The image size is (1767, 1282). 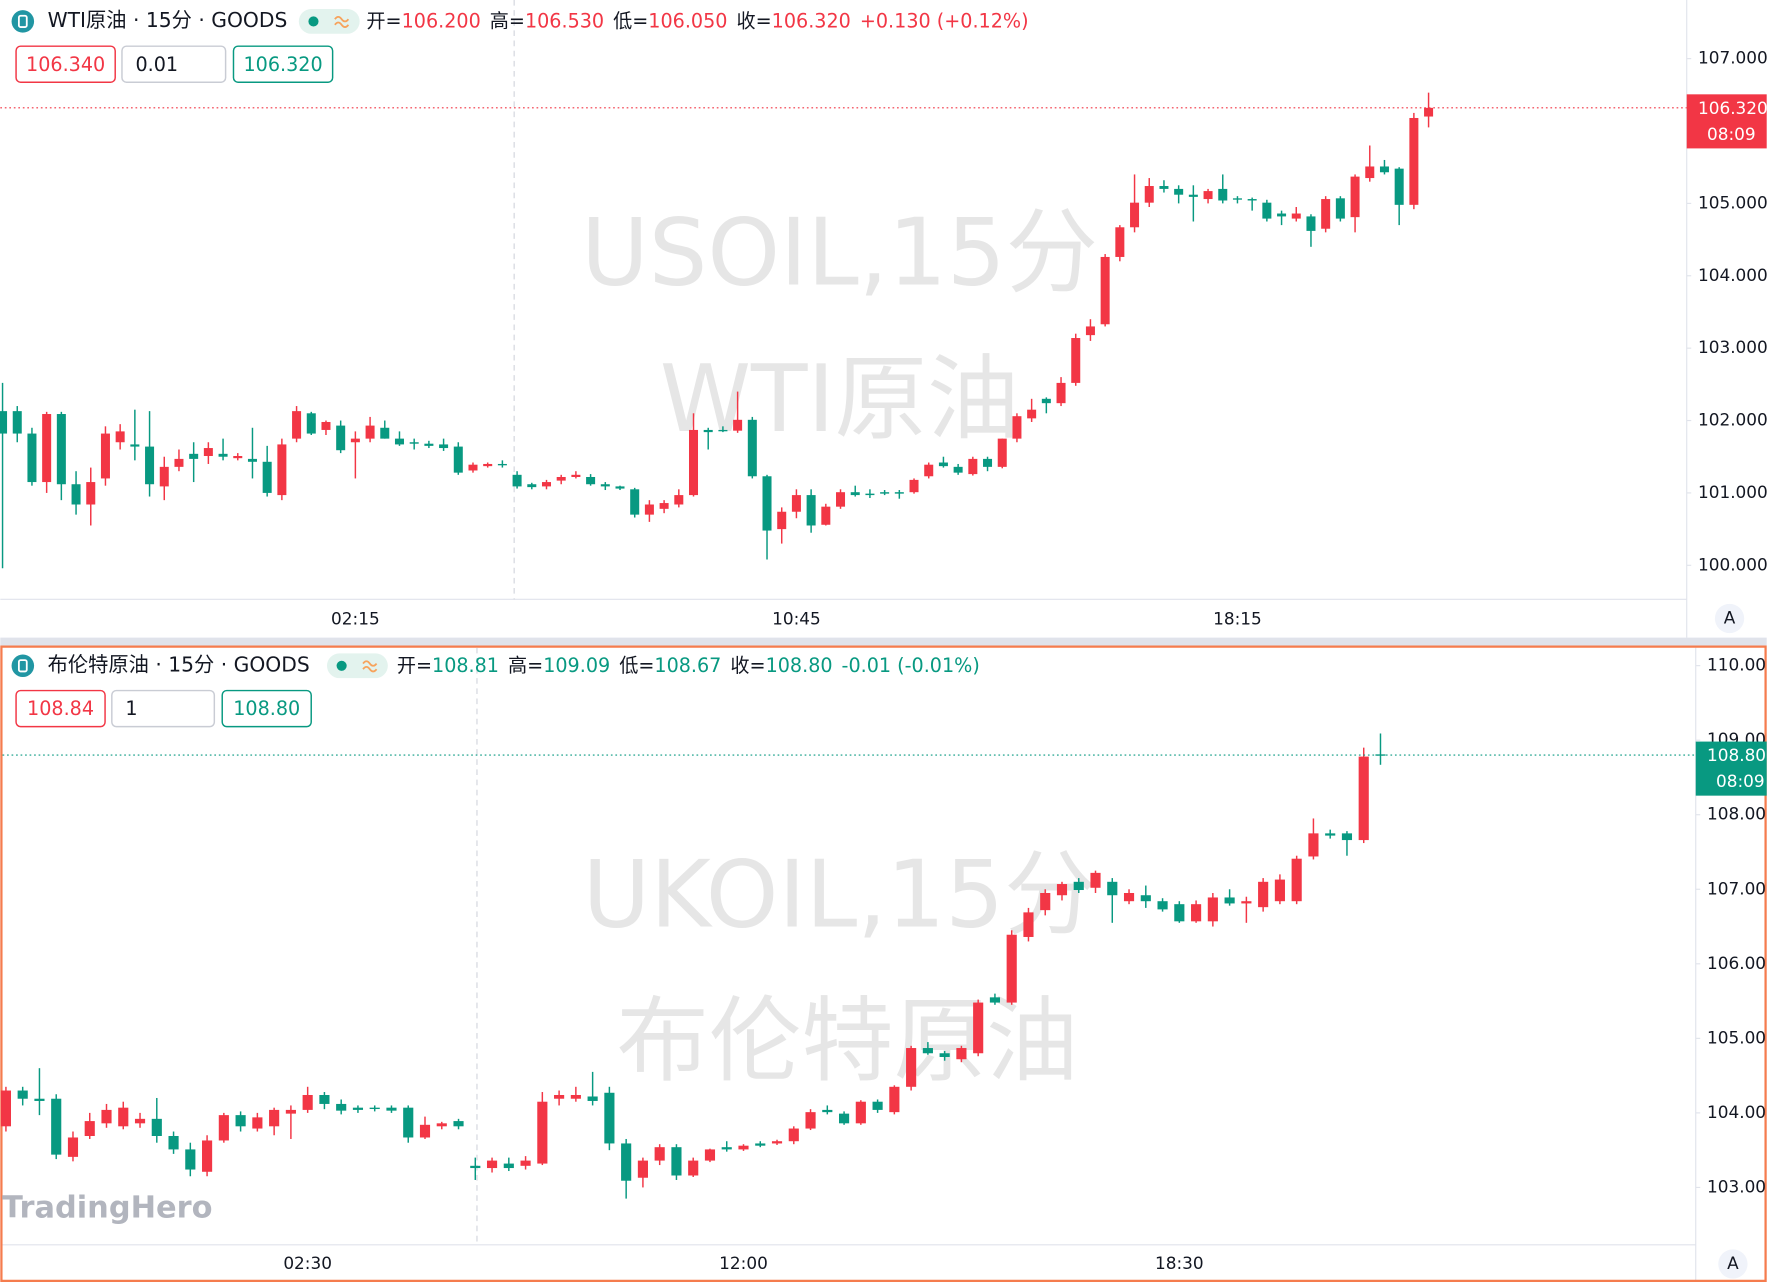 What do you see at coordinates (743, 1263) in the screenshot?
I see `x-tick-label: 12:00` at bounding box center [743, 1263].